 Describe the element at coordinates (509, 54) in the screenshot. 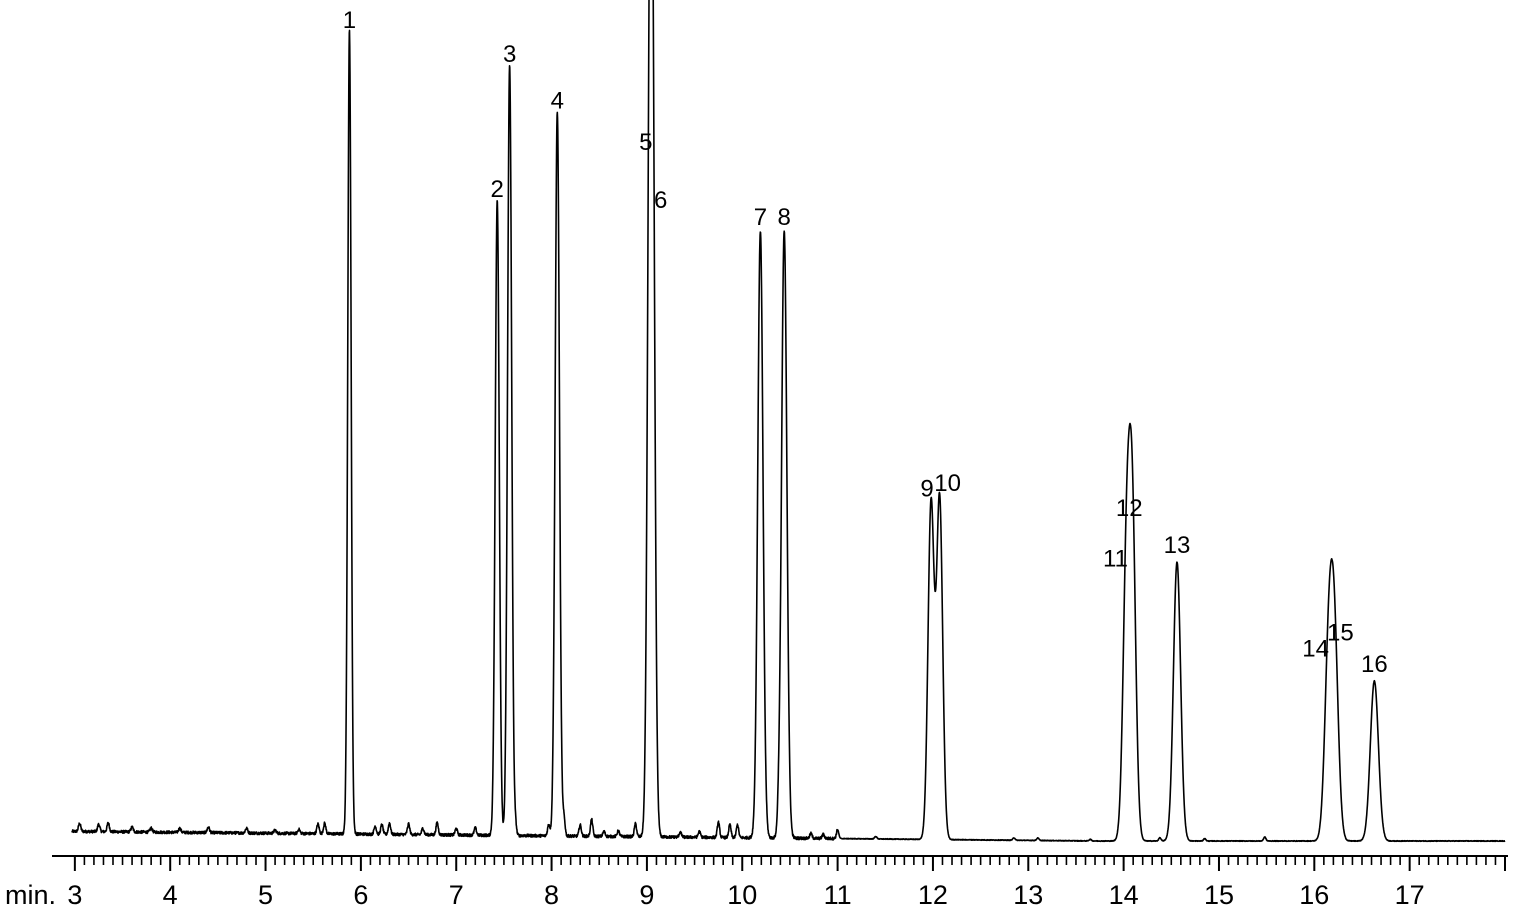

I see `peak-label: 3` at that location.